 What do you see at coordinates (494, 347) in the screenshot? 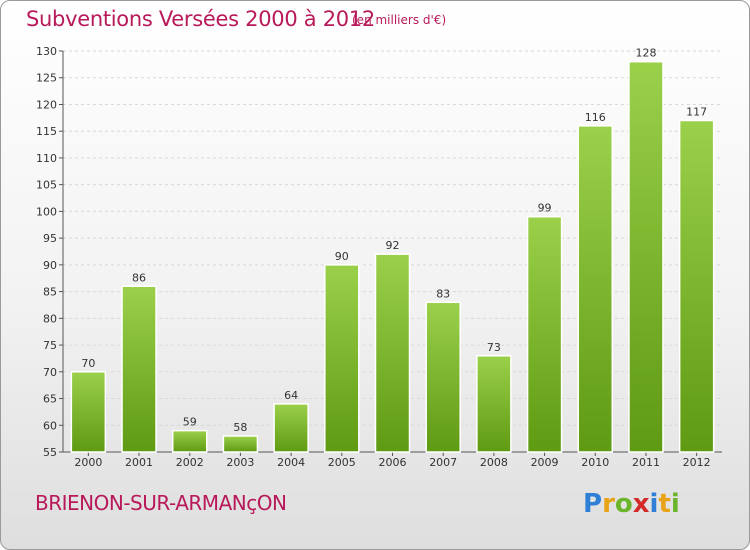
I see `data-label-2008: 73` at bounding box center [494, 347].